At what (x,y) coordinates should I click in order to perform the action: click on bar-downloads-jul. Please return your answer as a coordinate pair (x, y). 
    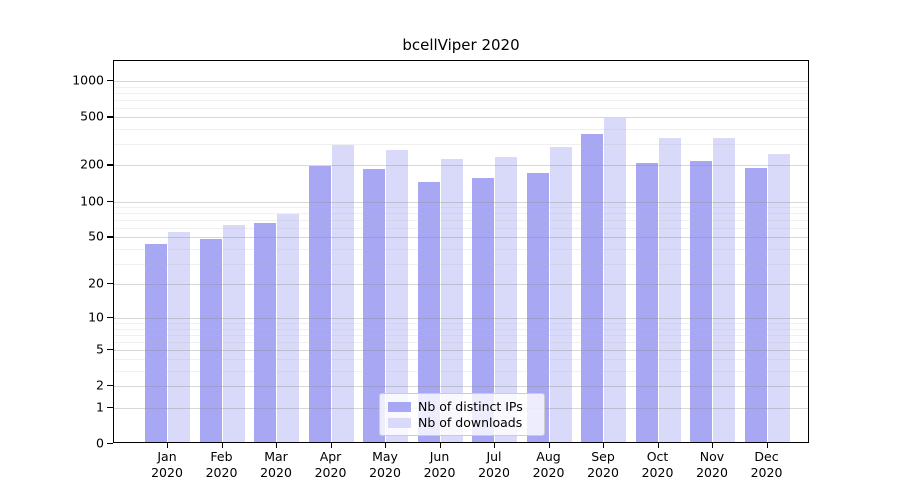
    Looking at the image, I should click on (506, 299).